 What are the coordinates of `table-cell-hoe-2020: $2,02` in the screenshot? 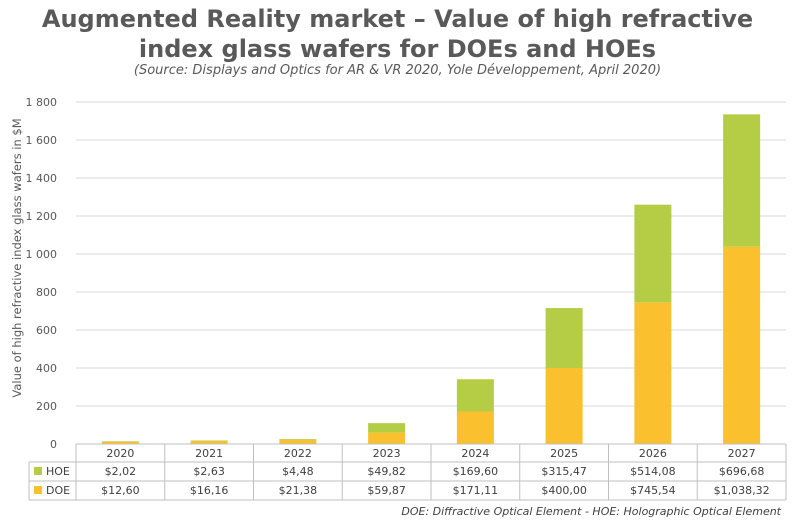 It's located at (121, 471).